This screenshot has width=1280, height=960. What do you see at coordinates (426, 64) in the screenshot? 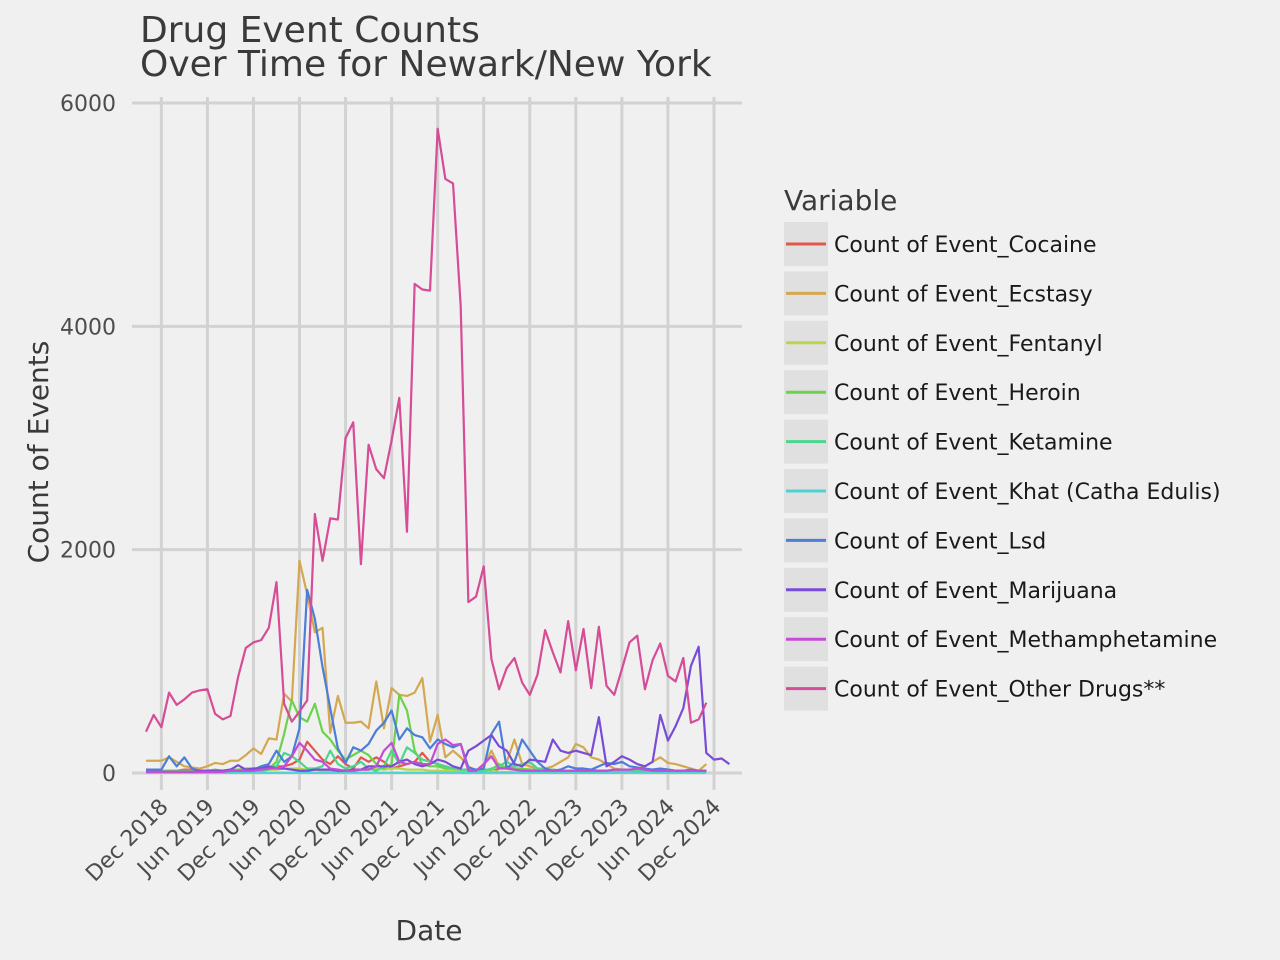
I see `chart-title-line2: Over Time for Newark/New York` at bounding box center [426, 64].